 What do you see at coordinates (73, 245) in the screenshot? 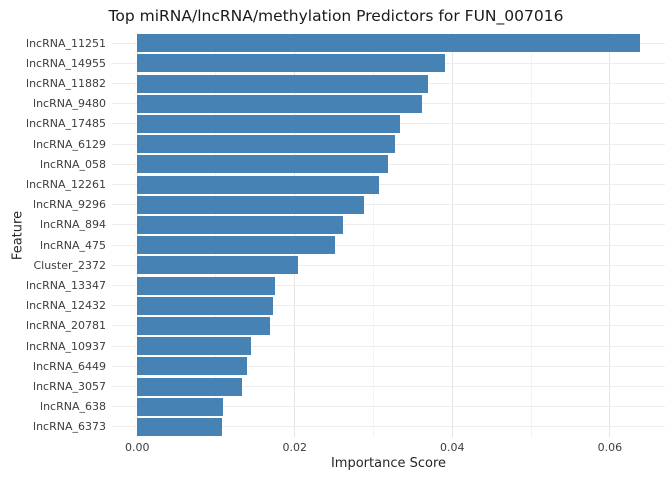
I see `y-tick-label: lncRNA_475` at bounding box center [73, 245].